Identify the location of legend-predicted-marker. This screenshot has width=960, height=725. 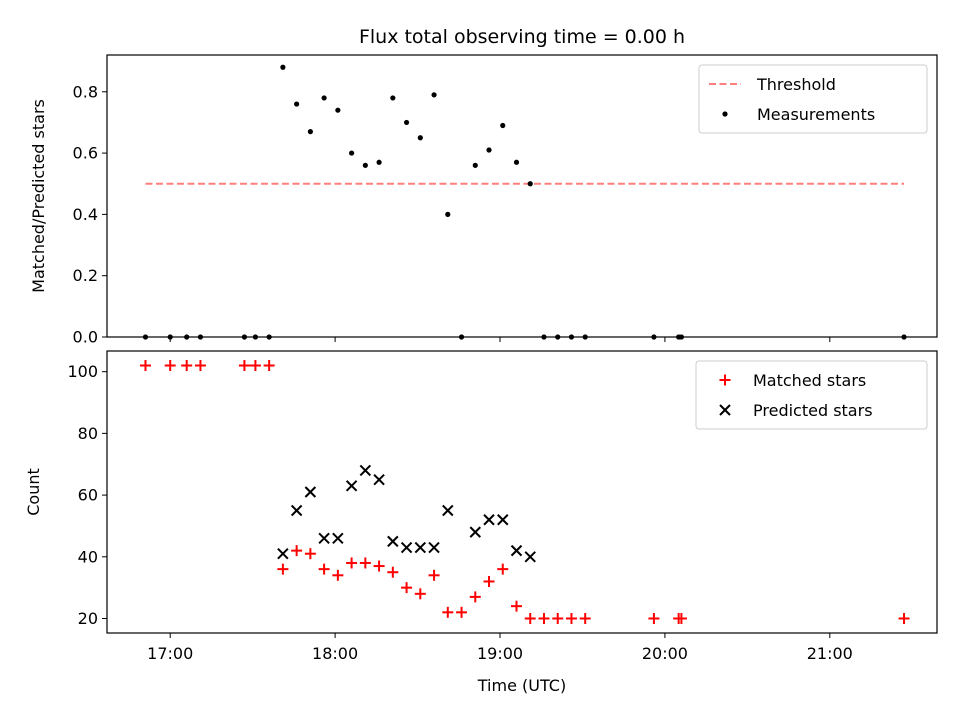
(725, 410).